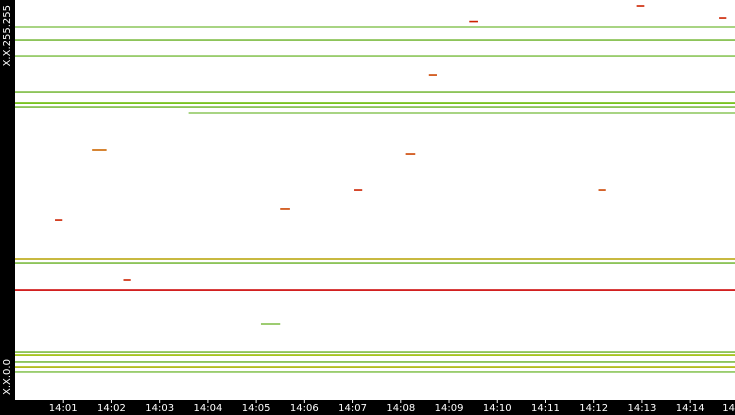 The height and width of the screenshot is (415, 735). I want to click on x-tick-label: 14:05, so click(256, 408).